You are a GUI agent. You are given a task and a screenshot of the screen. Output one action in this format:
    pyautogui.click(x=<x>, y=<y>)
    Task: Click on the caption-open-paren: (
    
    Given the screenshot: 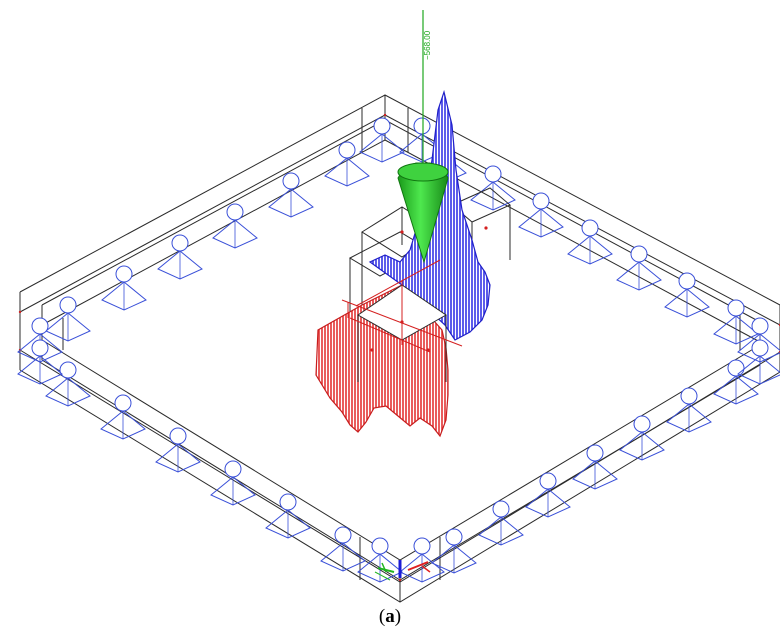 What is the action you would take?
    pyautogui.click(x=382, y=616)
    